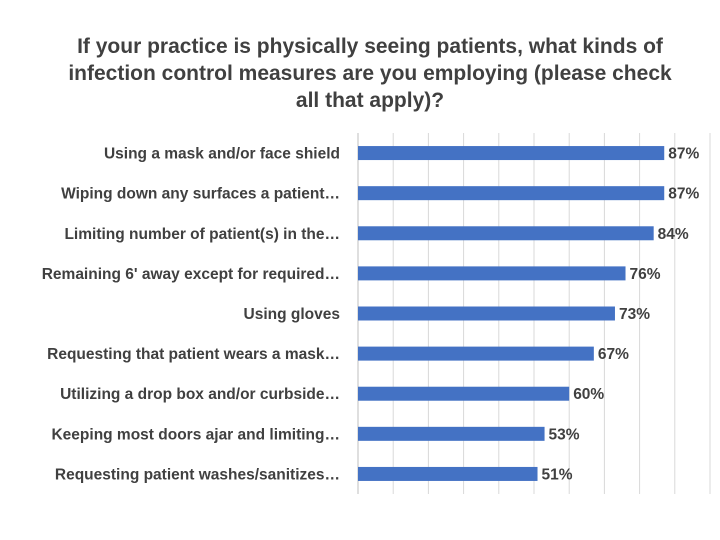 This screenshot has width=720, height=540. I want to click on data-label: 73%, so click(634, 314).